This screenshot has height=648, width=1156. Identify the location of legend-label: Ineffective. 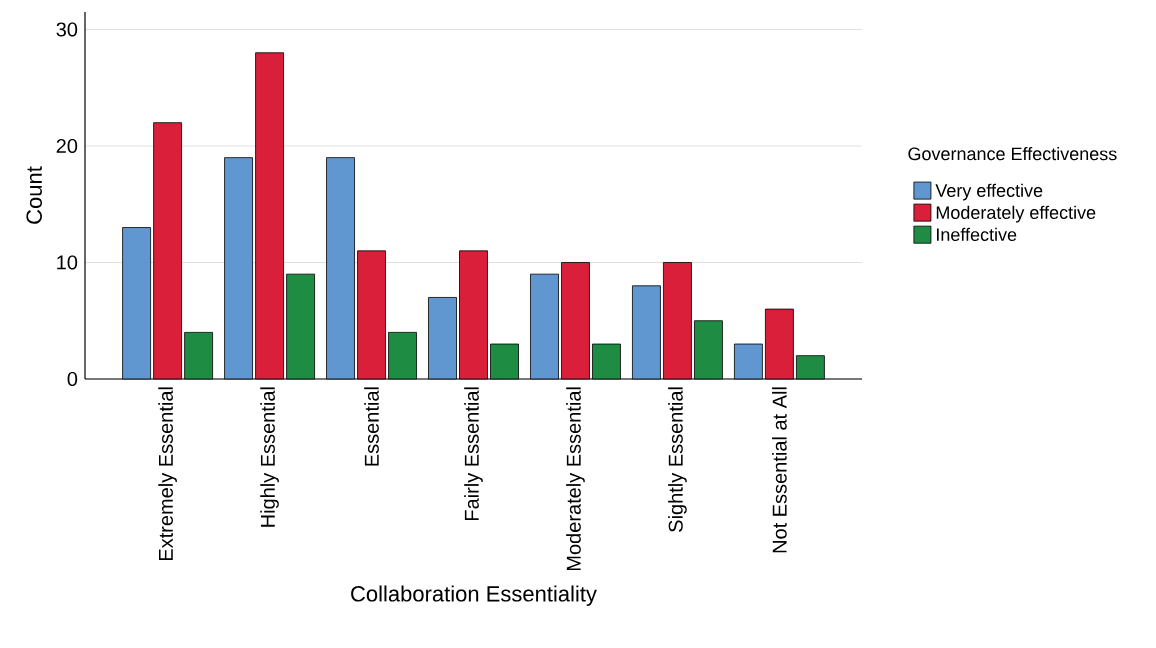
(977, 234).